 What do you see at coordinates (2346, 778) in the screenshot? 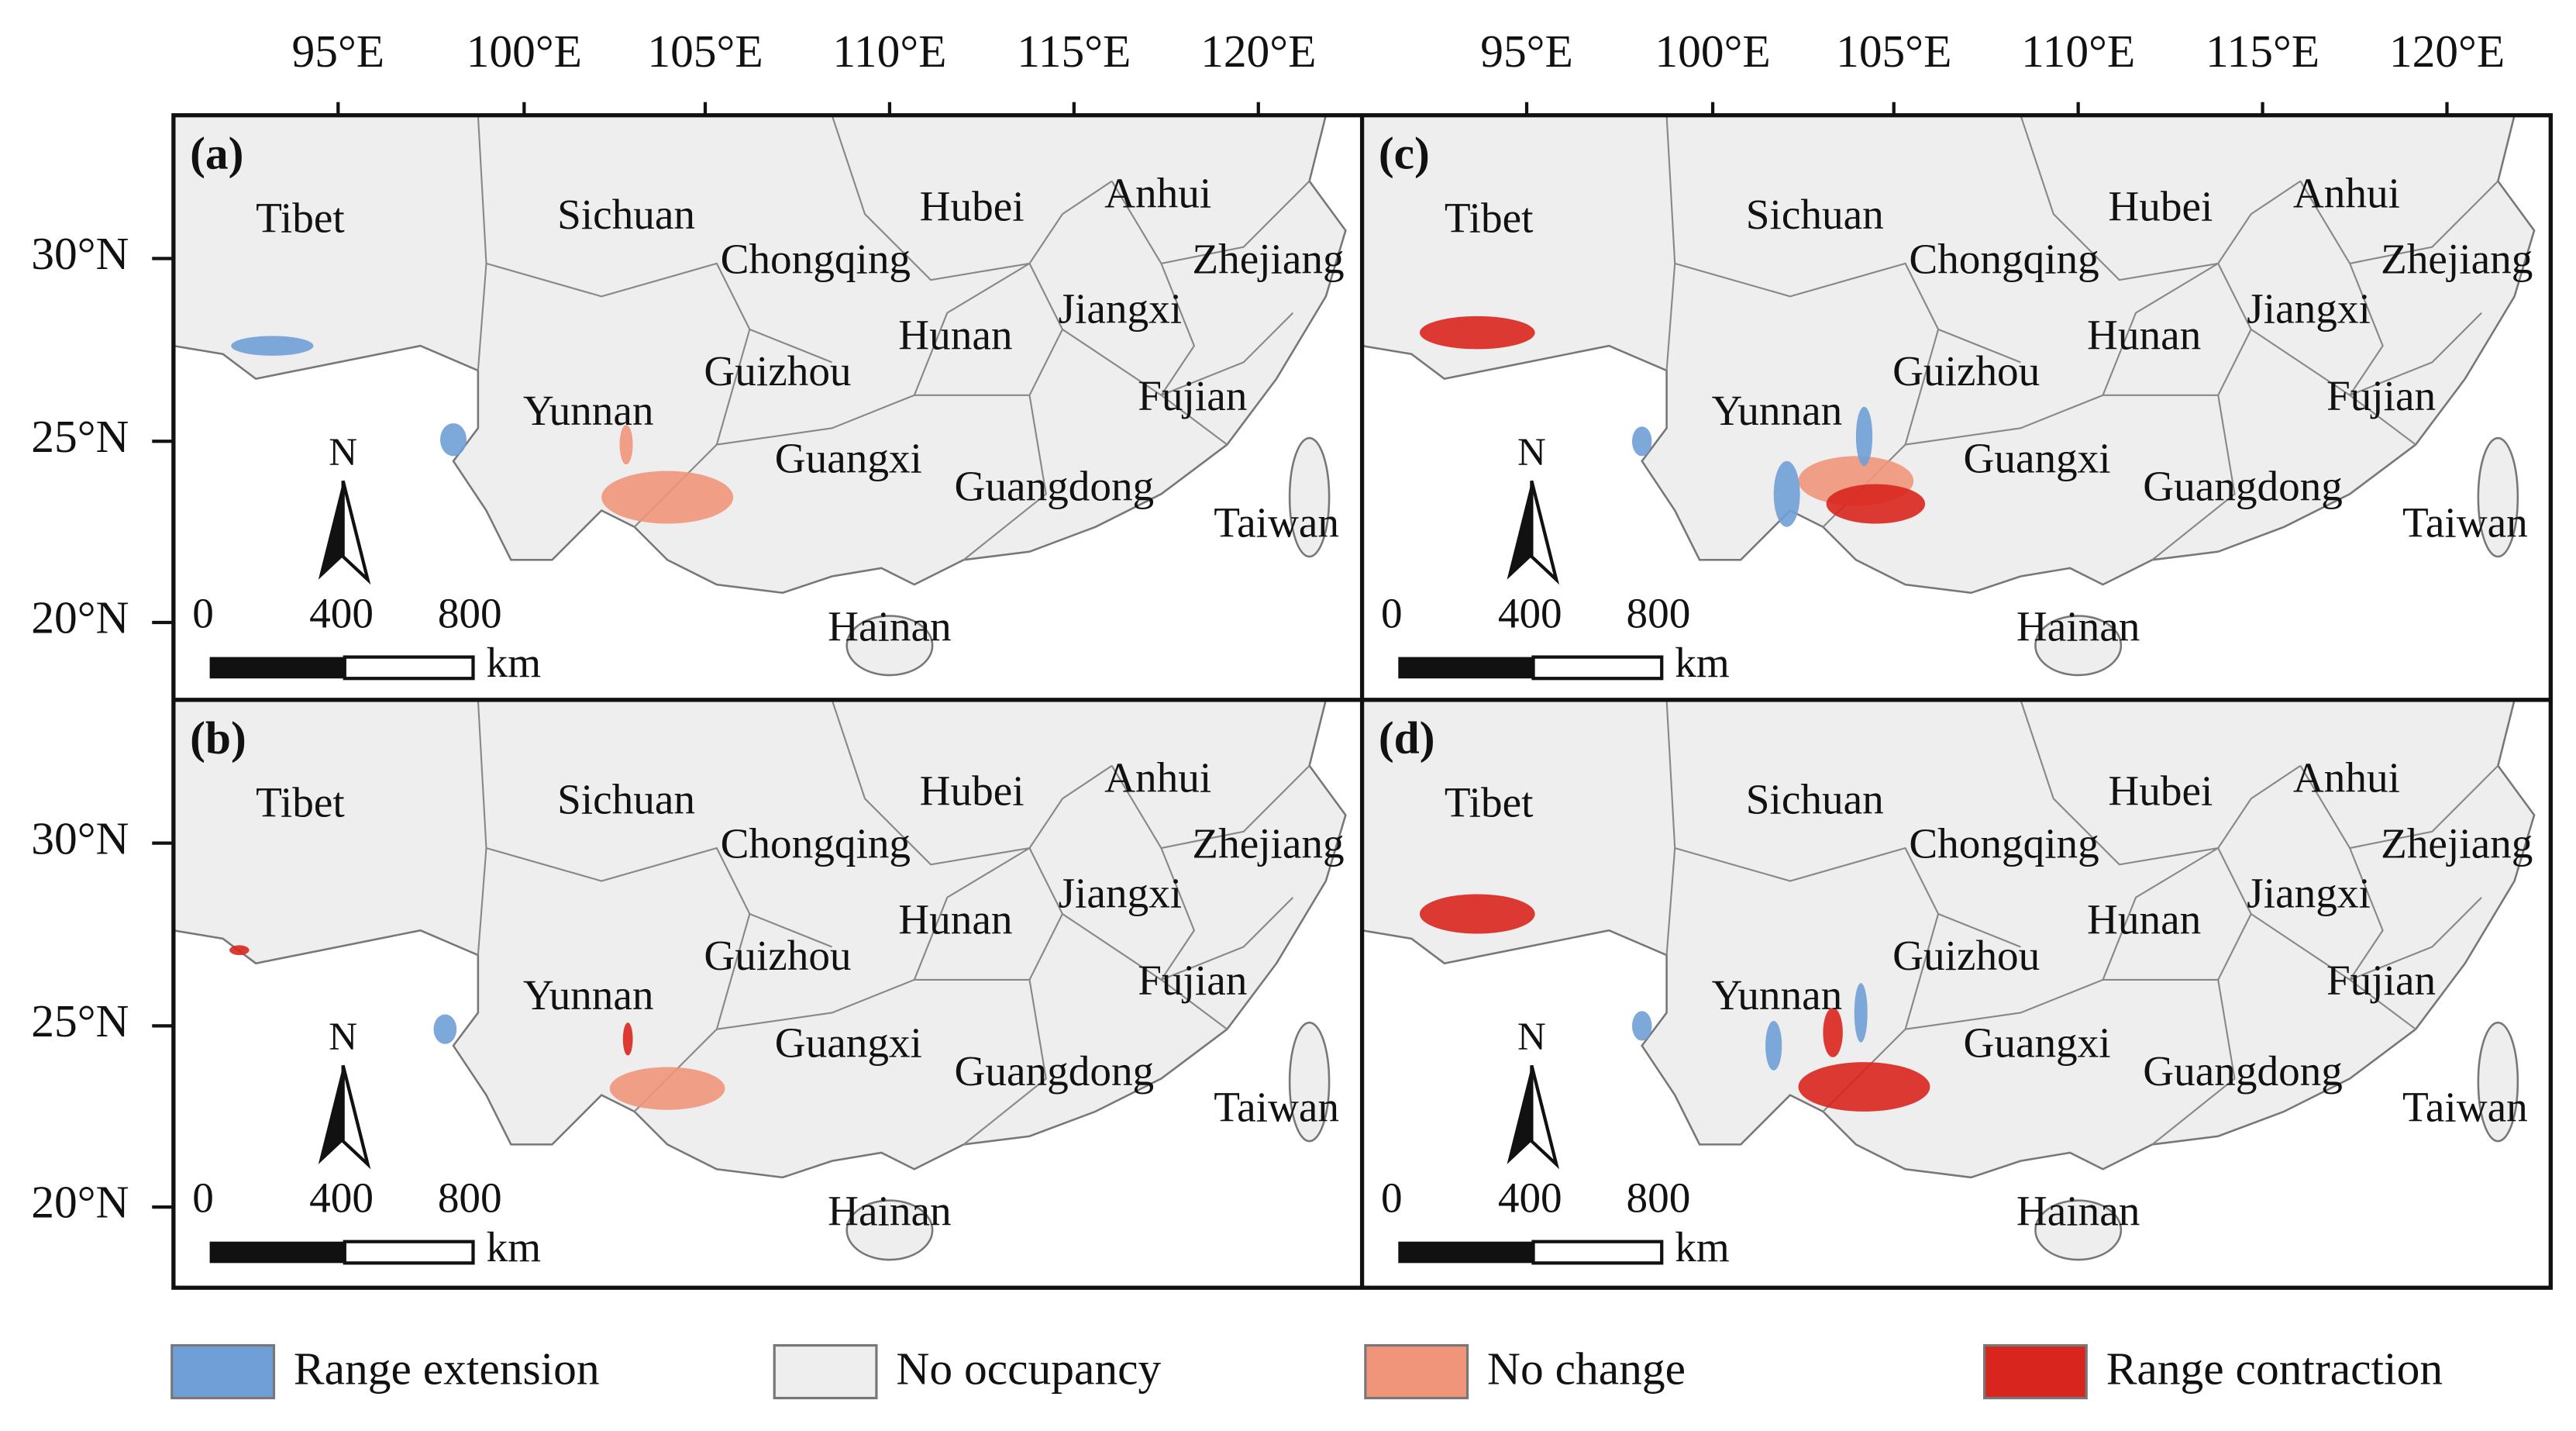
I see `province-label: Anhui` at bounding box center [2346, 778].